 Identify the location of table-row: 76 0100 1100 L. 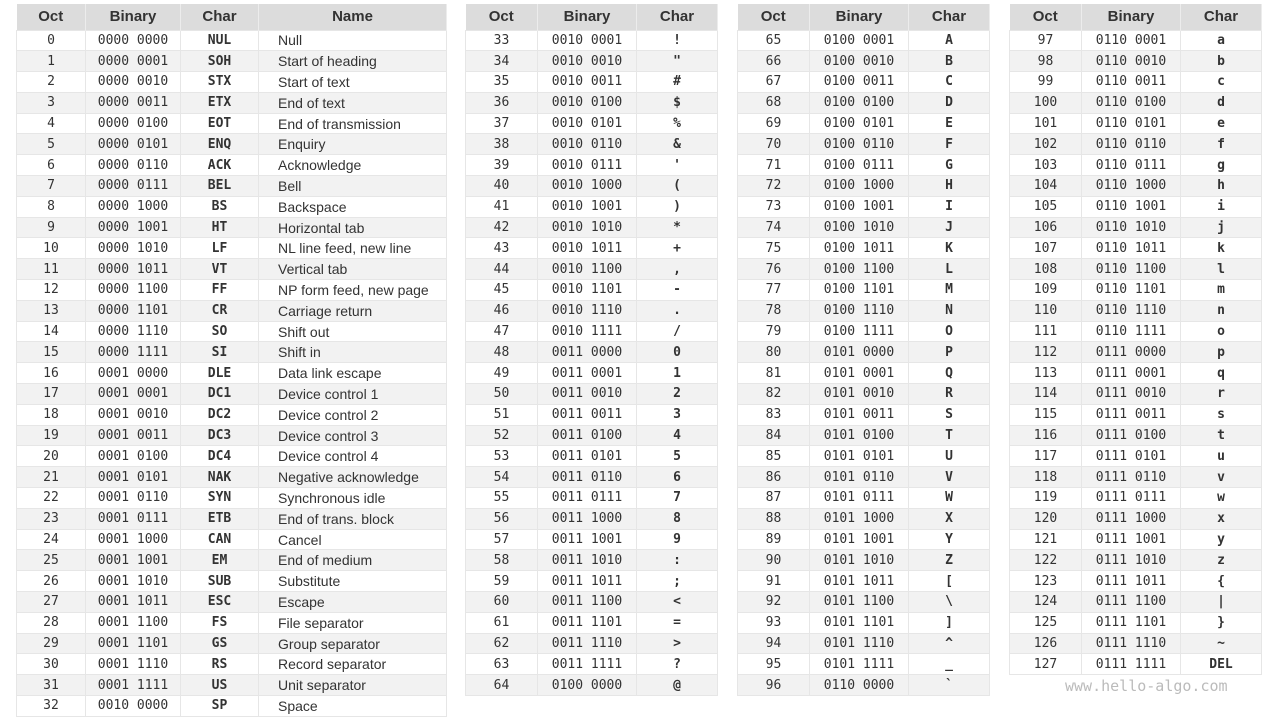
(863, 269).